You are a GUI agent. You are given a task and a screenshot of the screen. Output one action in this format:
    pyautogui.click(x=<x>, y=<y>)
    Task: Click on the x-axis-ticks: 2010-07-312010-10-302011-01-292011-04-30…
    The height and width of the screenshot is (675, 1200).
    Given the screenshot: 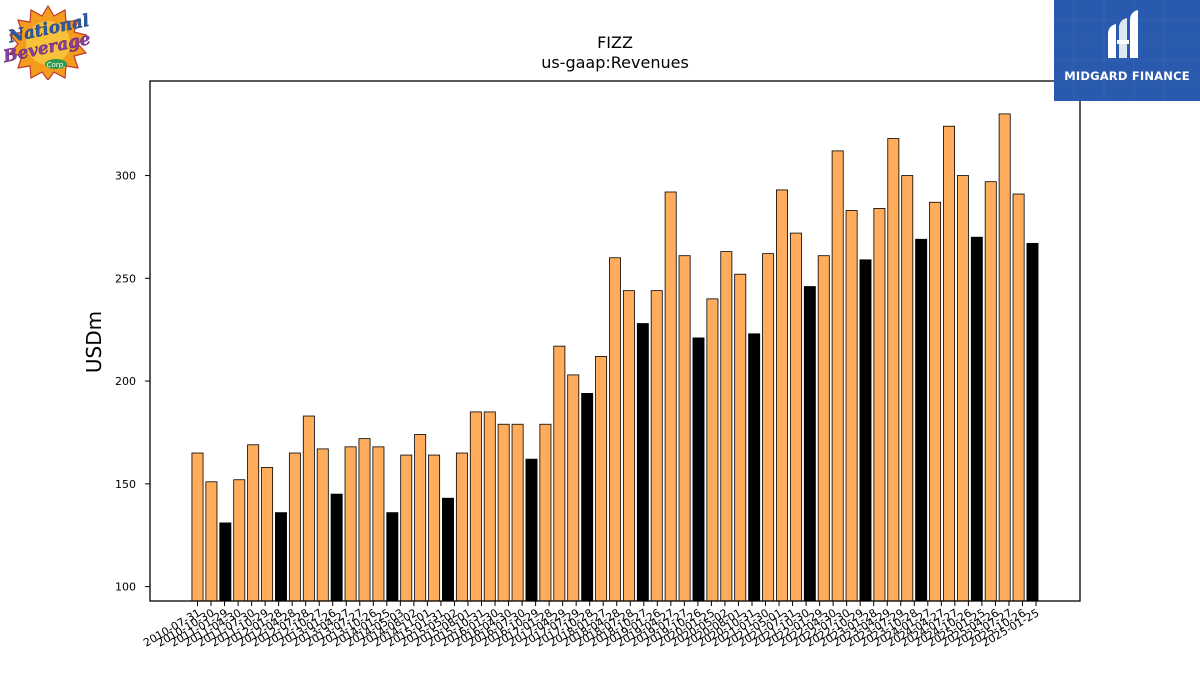 What is the action you would take?
    pyautogui.click(x=591, y=625)
    